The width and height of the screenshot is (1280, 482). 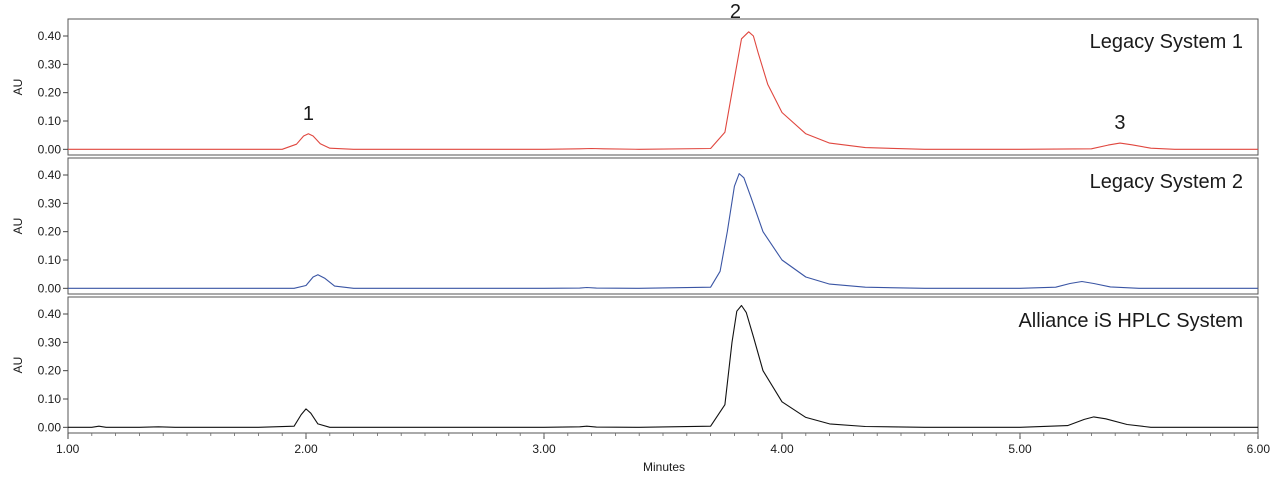 What do you see at coordinates (782, 449) in the screenshot?
I see `x-tick-label: 4.00` at bounding box center [782, 449].